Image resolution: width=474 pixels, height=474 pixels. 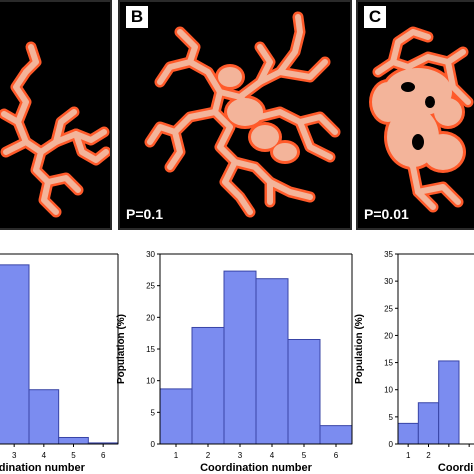 I want to click on histogram-3: 1205101520253035CoordinPopulation (%), so click(x=414, y=362).